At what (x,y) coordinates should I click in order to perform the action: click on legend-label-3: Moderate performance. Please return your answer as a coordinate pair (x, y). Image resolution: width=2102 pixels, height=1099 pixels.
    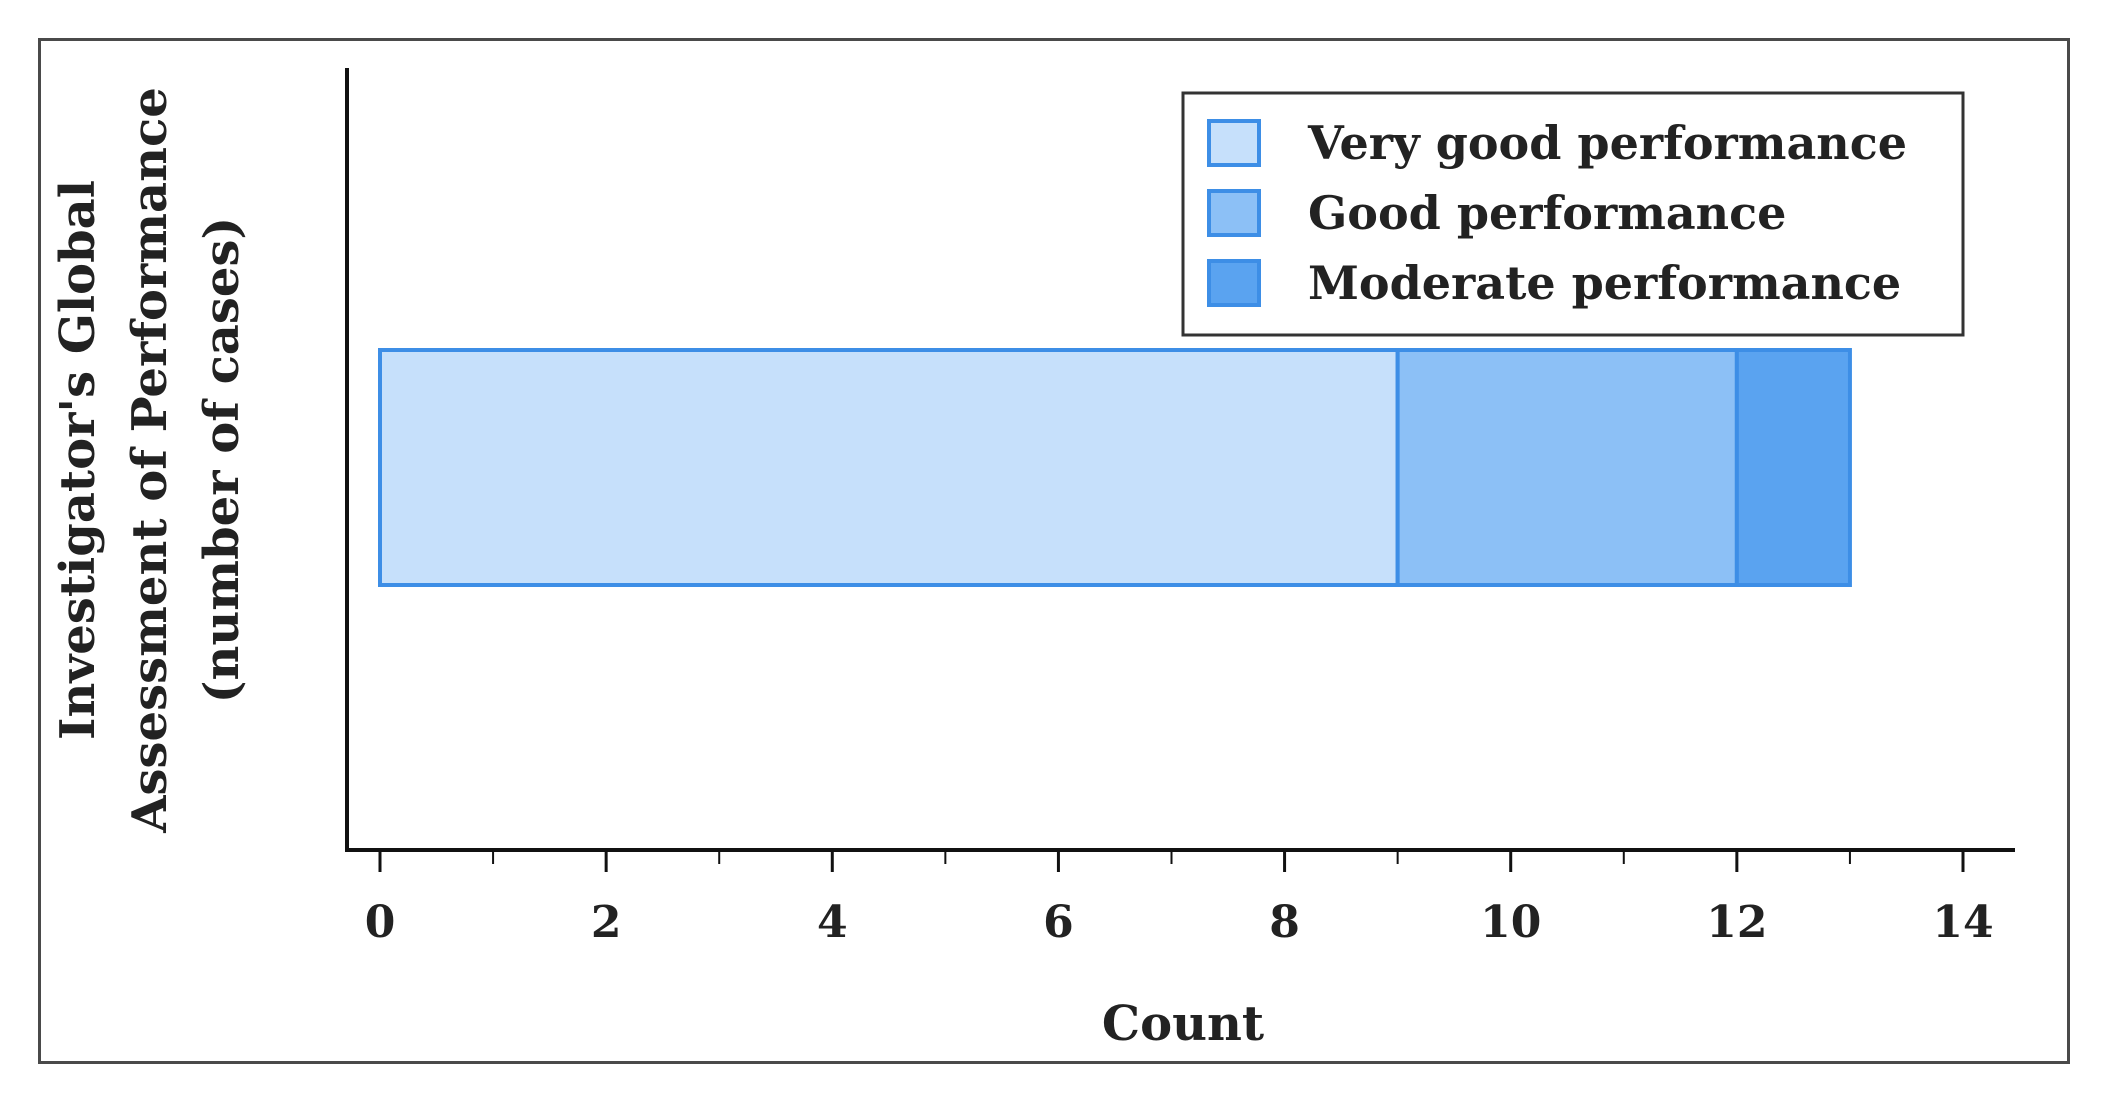
    Looking at the image, I should click on (1604, 283).